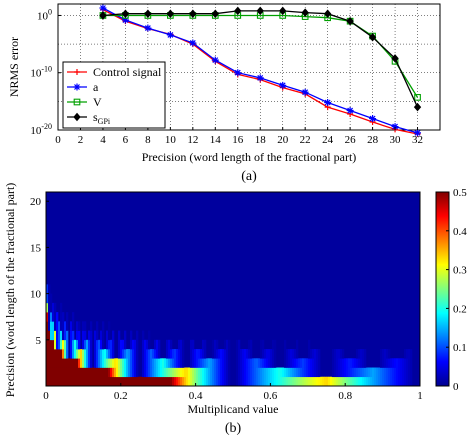  What do you see at coordinates (396, 140) in the screenshot?
I see `x-tick-label: 30` at bounding box center [396, 140].